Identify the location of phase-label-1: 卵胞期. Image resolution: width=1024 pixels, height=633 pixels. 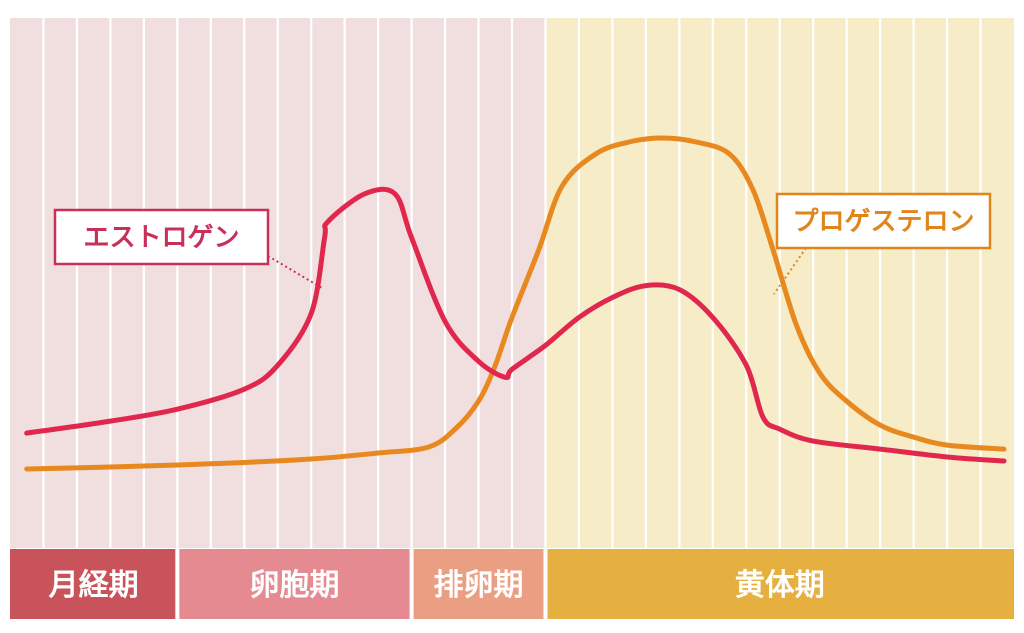
(294, 585).